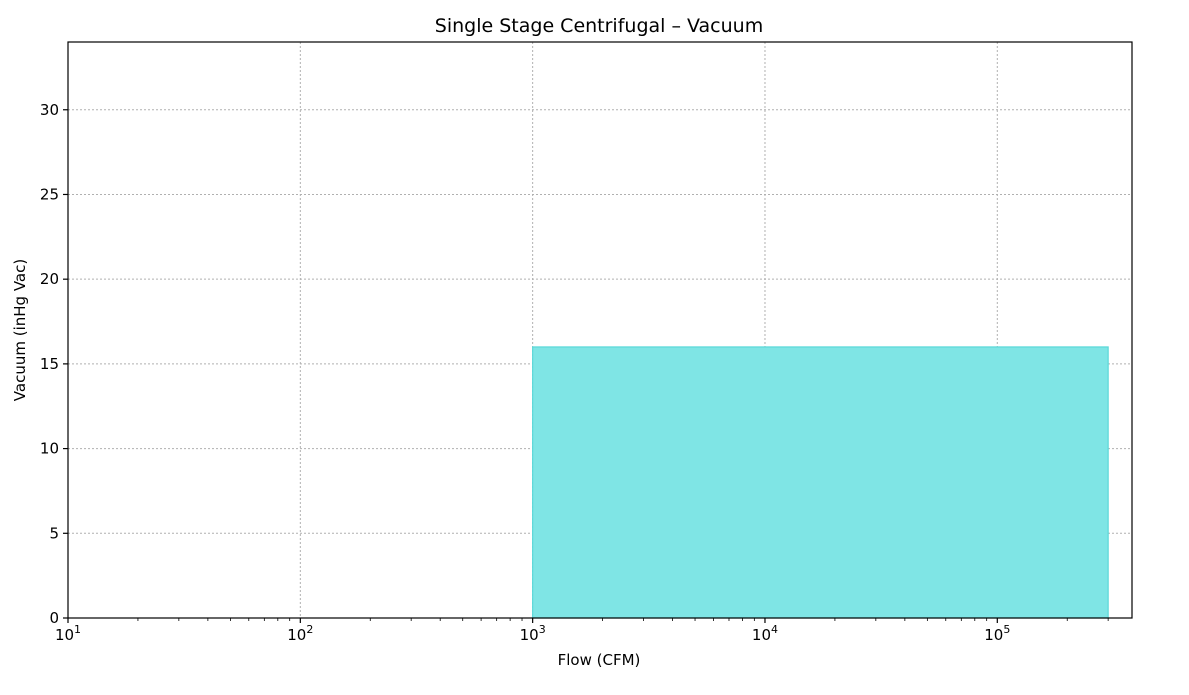 The height and width of the screenshot is (695, 1189). Describe the element at coordinates (582, 631) in the screenshot. I see `x-axis: 10¹ 10² 10³ 10⁴ 10⁵` at that location.